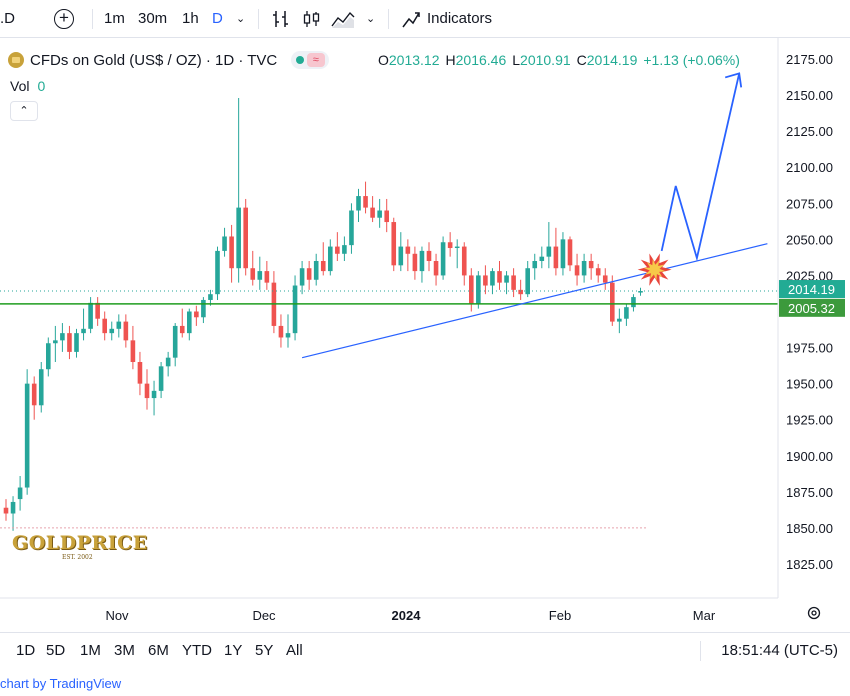 The height and width of the screenshot is (696, 850). Describe the element at coordinates (7, 18) in the screenshot. I see `symbol-search: .D` at that location.